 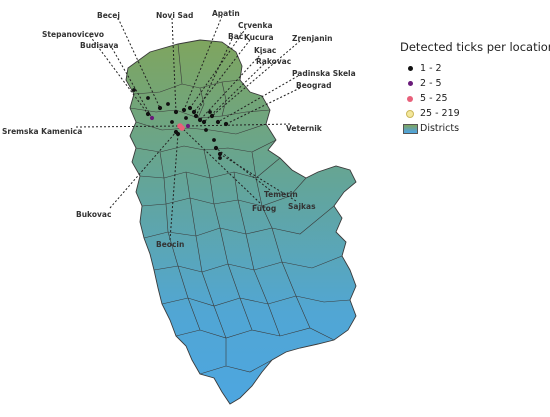 What do you see at coordinates (312, 38) in the screenshot?
I see `place-label-zrenjanin: Zrenjanin` at bounding box center [312, 38].